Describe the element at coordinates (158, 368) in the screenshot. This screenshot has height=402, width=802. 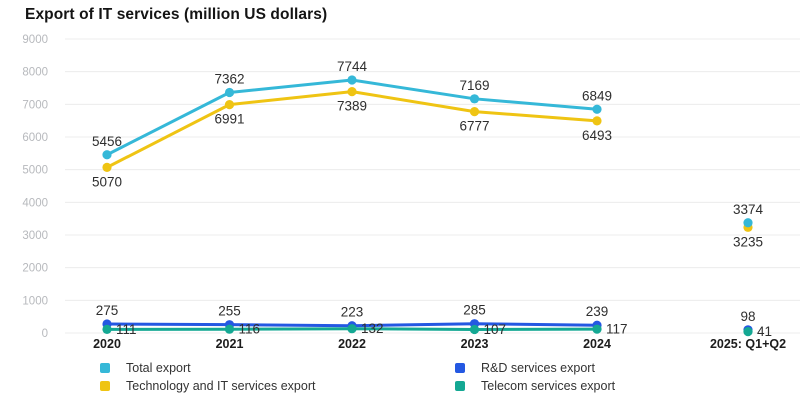
I see `legend-label-total-export: Total export` at that location.